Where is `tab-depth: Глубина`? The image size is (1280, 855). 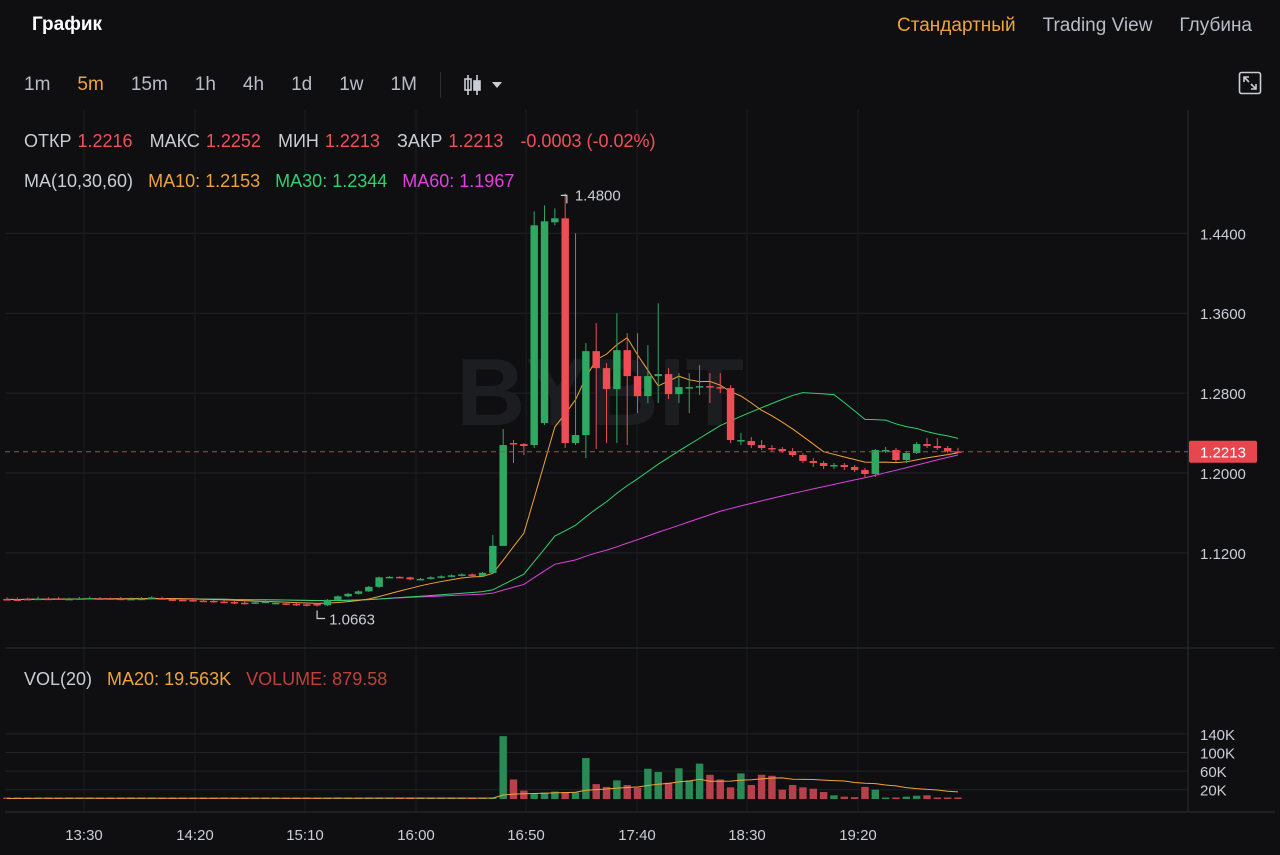
tab-depth: Глубина is located at coordinates (1215, 25).